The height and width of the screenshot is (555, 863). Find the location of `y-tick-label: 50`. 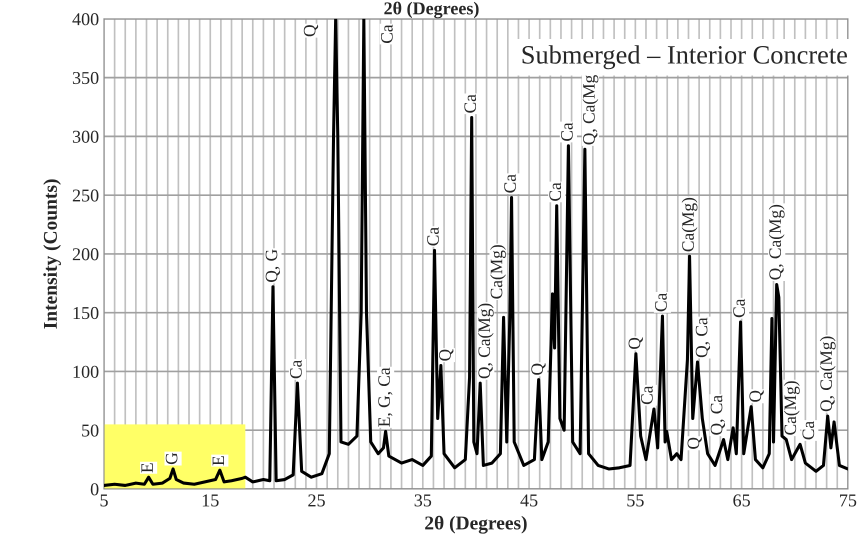

y-tick-label: 50 is located at coordinates (90, 430).